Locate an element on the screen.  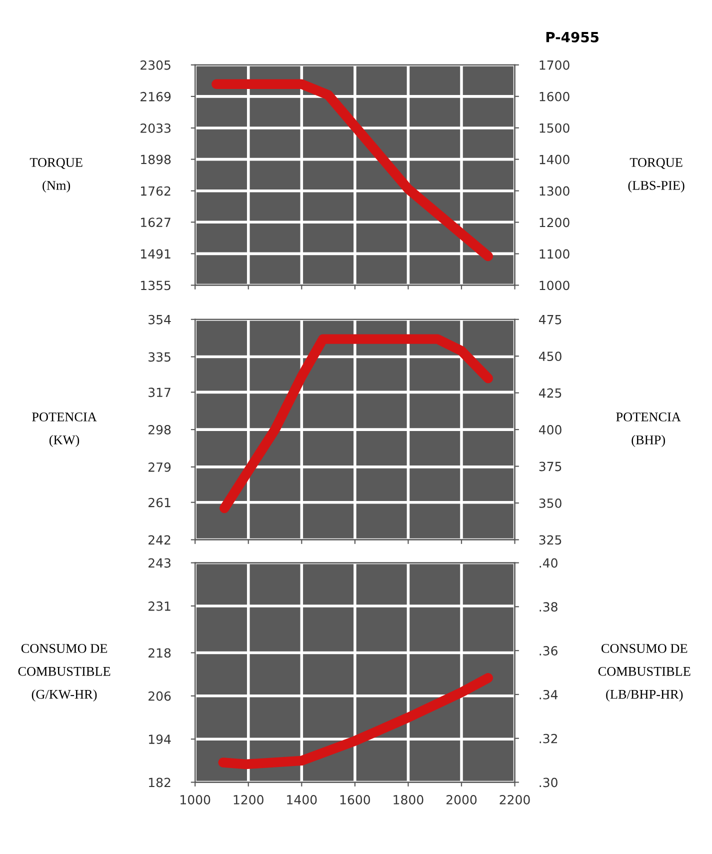
x-tick-label: 2000 is located at coordinates (461, 799).